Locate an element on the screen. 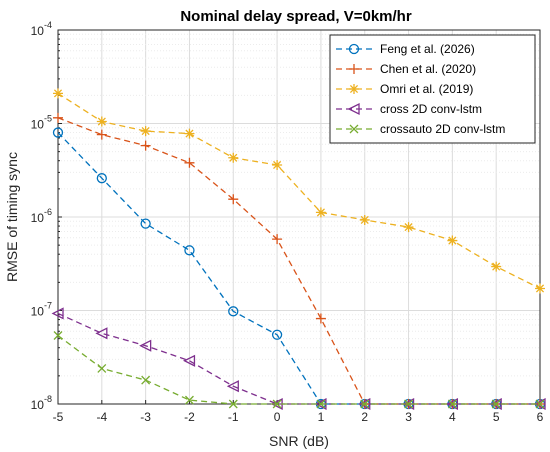 This screenshot has width=550, height=452. series-line is located at coordinates (298, 370).